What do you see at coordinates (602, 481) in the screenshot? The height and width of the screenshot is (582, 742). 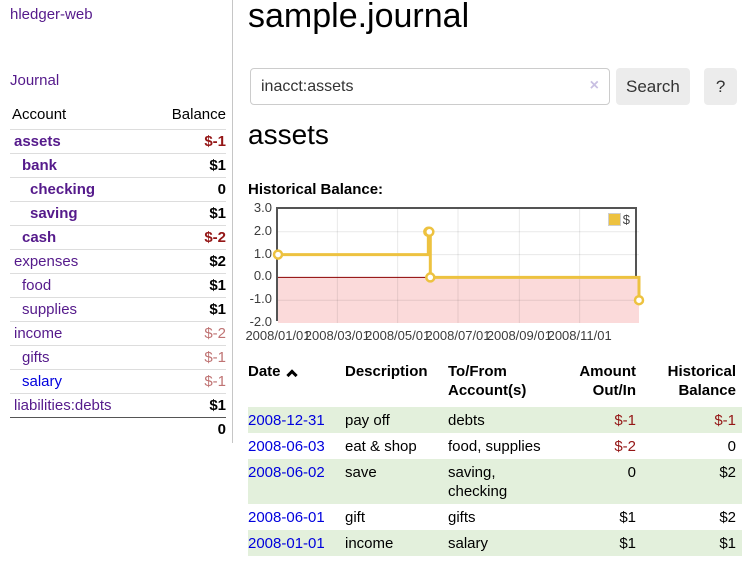 I see `register-cell-amount: 0` at bounding box center [602, 481].